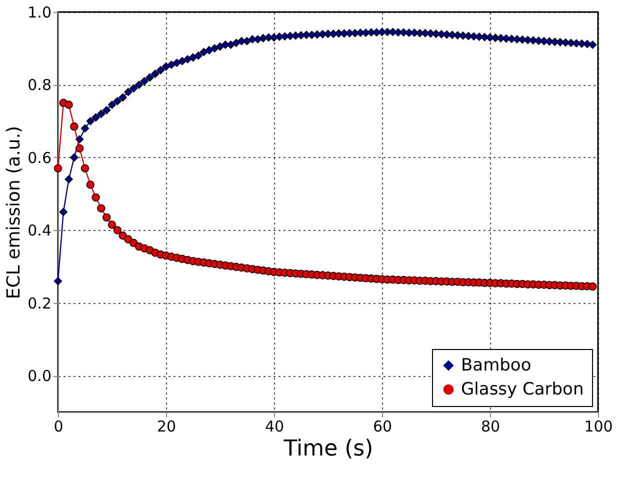 The image size is (636, 477). What do you see at coordinates (328, 449) in the screenshot?
I see `x-axis-title: Time (s)` at bounding box center [328, 449].